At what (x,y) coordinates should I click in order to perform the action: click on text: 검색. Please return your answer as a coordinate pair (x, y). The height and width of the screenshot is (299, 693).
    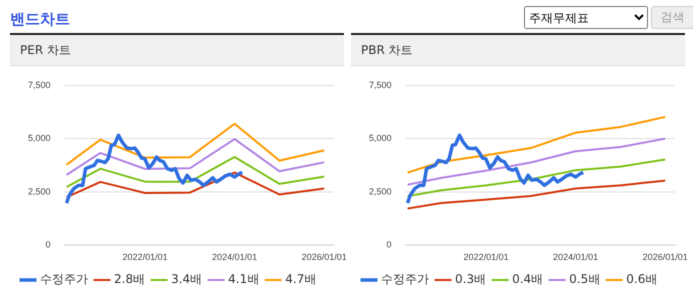
    Looking at the image, I should click on (672, 17).